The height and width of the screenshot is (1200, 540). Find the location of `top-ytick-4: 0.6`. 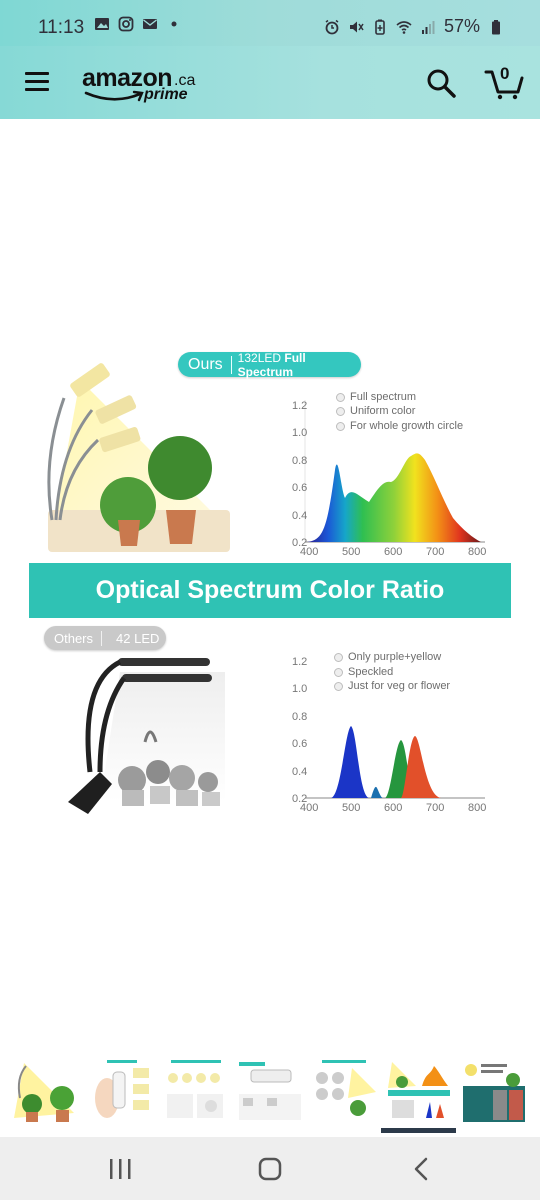

top-ytick-4: 0.6 is located at coordinates (300, 488).